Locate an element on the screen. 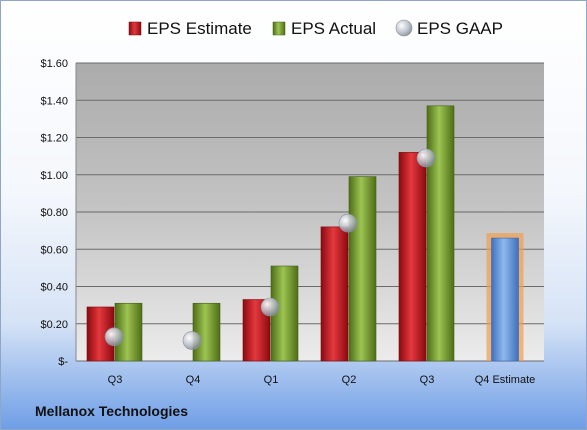 The height and width of the screenshot is (430, 587). company-name: Mellanox Technologies is located at coordinates (111, 411).